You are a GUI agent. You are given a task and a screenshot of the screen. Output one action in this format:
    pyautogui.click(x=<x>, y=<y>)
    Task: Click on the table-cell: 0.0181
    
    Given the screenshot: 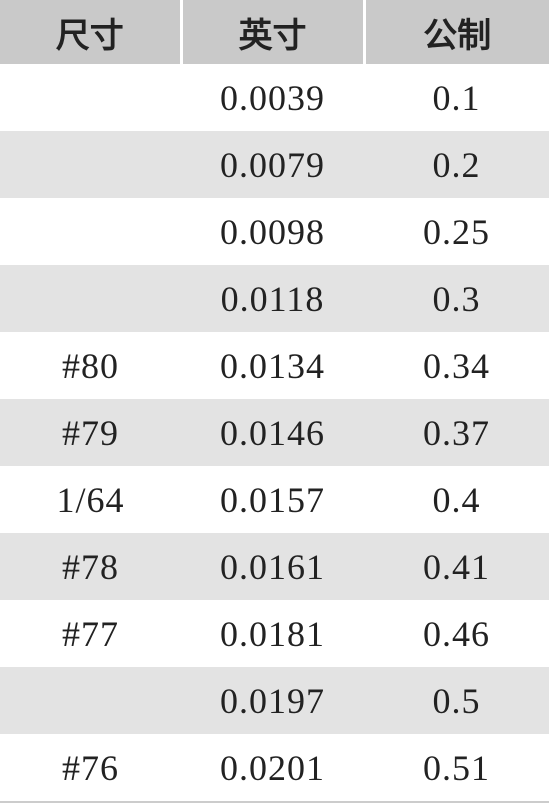 What is the action you would take?
    pyautogui.click(x=272, y=633)
    